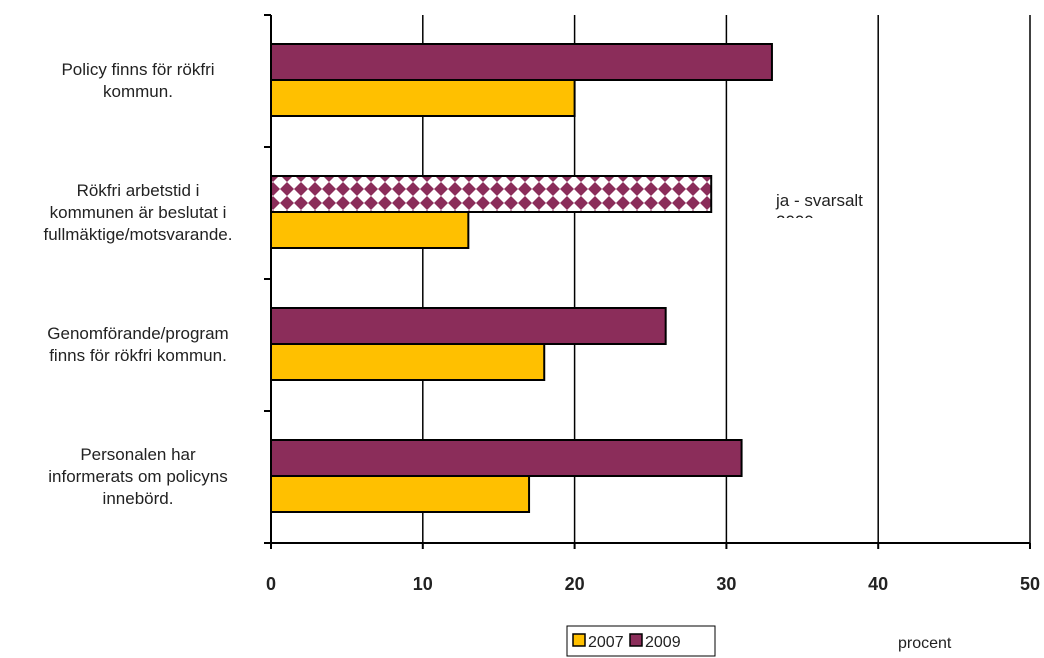  Describe the element at coordinates (795, 221) in the screenshot. I see `annotation-line-2: 2009` at that location.